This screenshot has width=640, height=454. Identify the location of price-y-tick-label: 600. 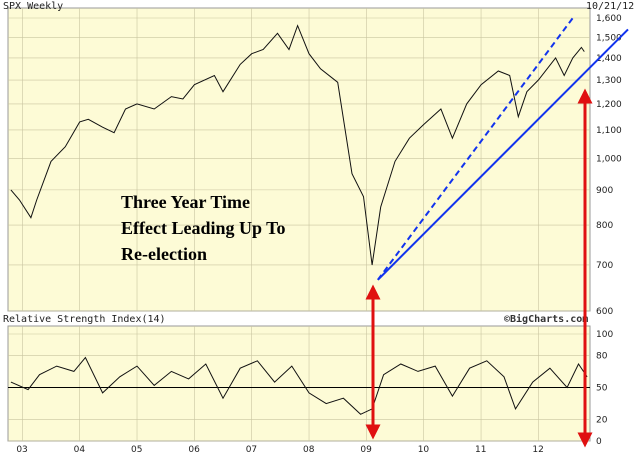
(604, 312).